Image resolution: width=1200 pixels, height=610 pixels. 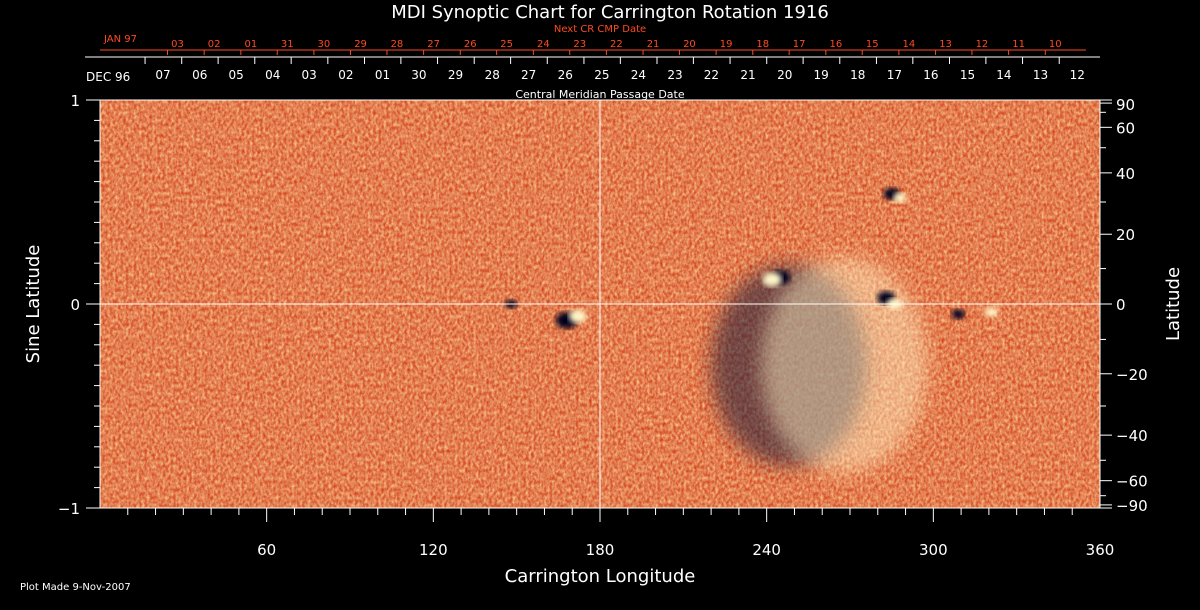 I want to click on next-date-label: 16, so click(x=835, y=44).